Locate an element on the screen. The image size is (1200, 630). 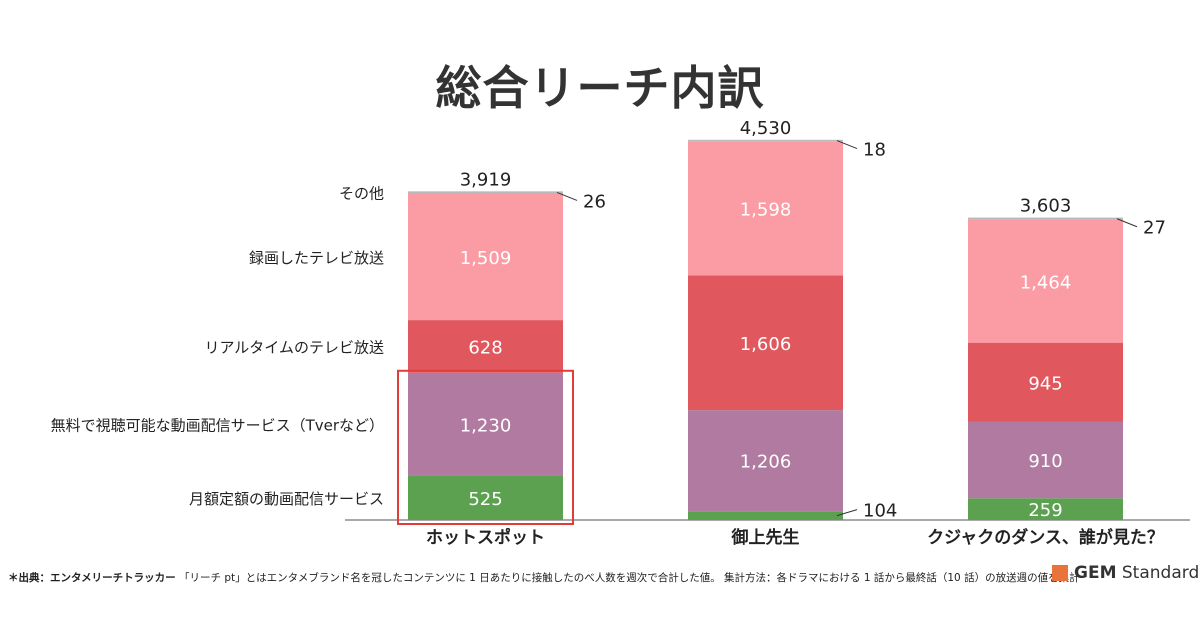
data-label: 1,598 is located at coordinates (766, 209).